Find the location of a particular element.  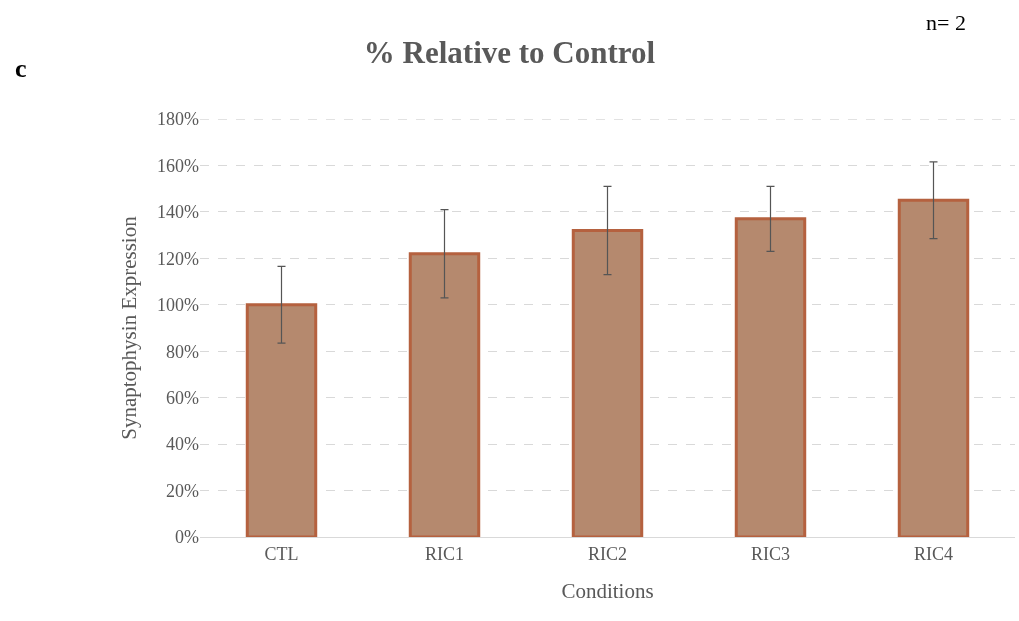

x-tick-label: CTL is located at coordinates (281, 553).